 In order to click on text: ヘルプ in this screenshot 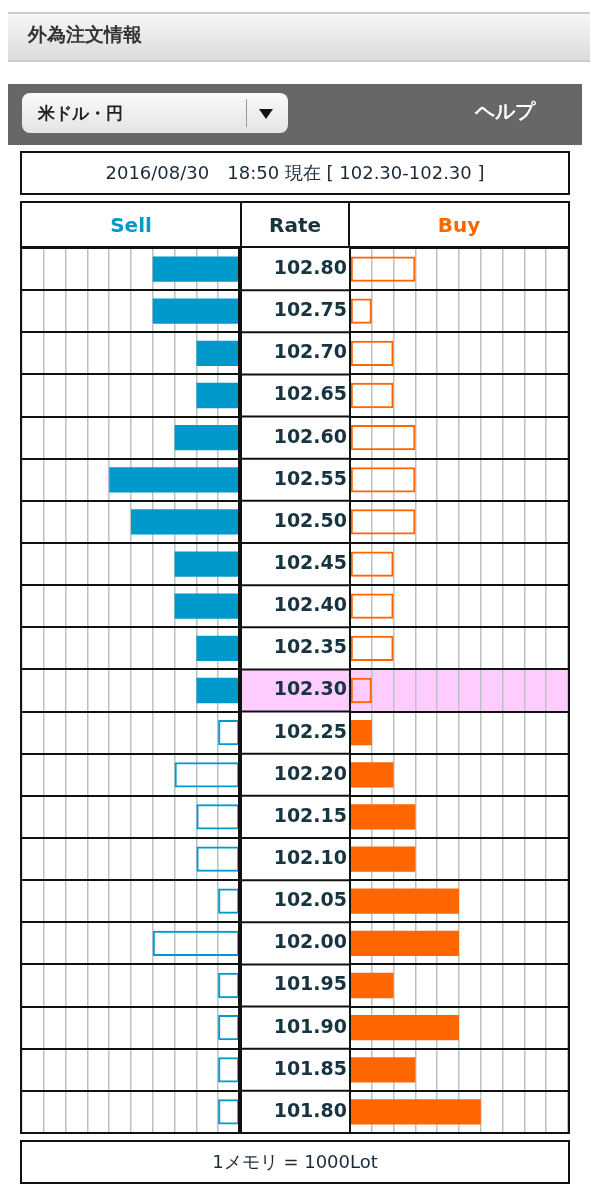, I will do `click(505, 111)`.